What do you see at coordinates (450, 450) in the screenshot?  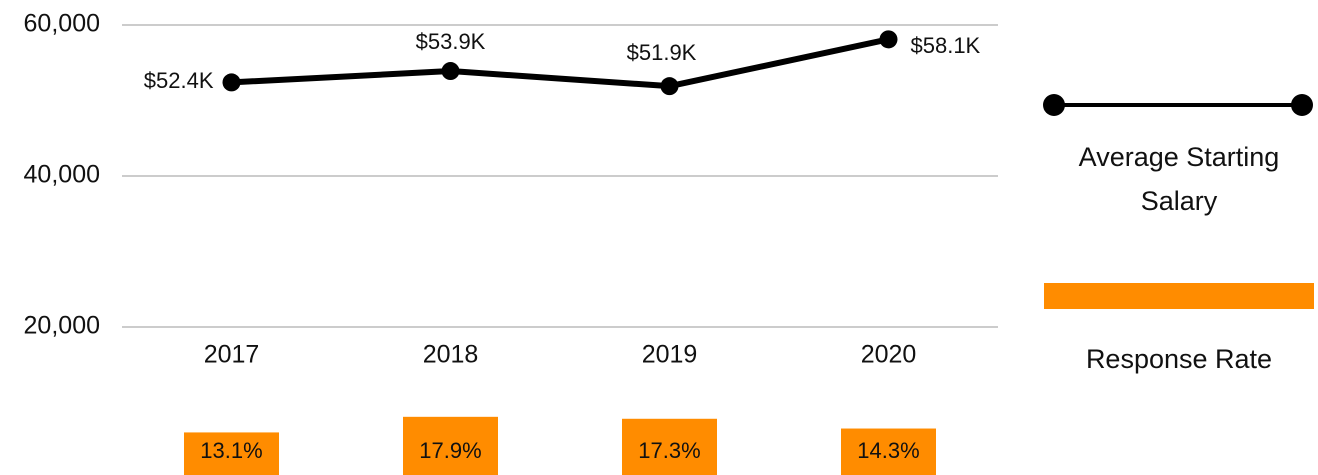 I see `data-label: 17.9%` at bounding box center [450, 450].